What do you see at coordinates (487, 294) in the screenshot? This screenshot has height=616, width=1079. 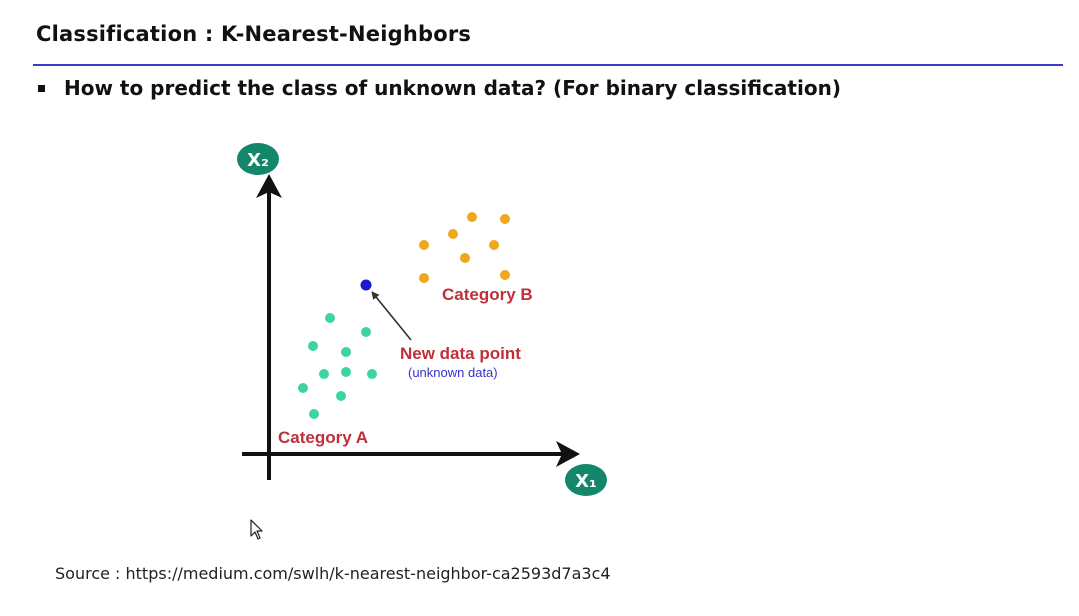 I see `category-b-label: Category B` at bounding box center [487, 294].